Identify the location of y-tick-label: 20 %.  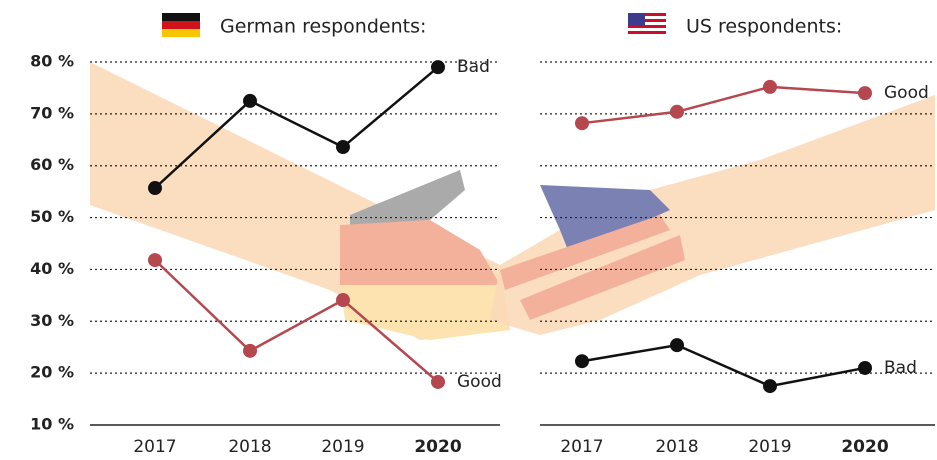
(52, 372).